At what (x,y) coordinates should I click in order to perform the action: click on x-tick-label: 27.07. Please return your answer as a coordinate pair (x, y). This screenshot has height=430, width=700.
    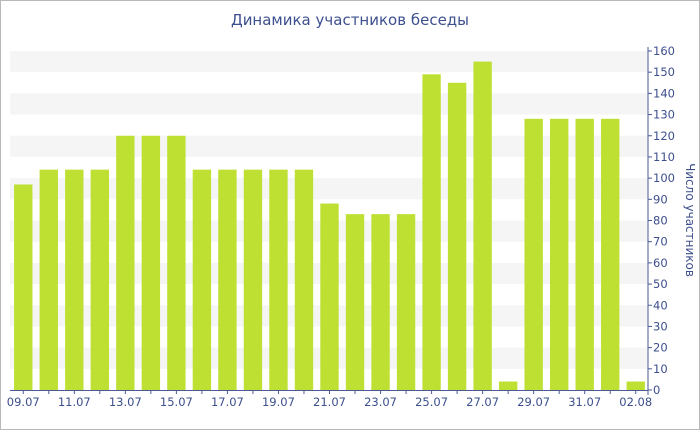
    Looking at the image, I should click on (482, 402).